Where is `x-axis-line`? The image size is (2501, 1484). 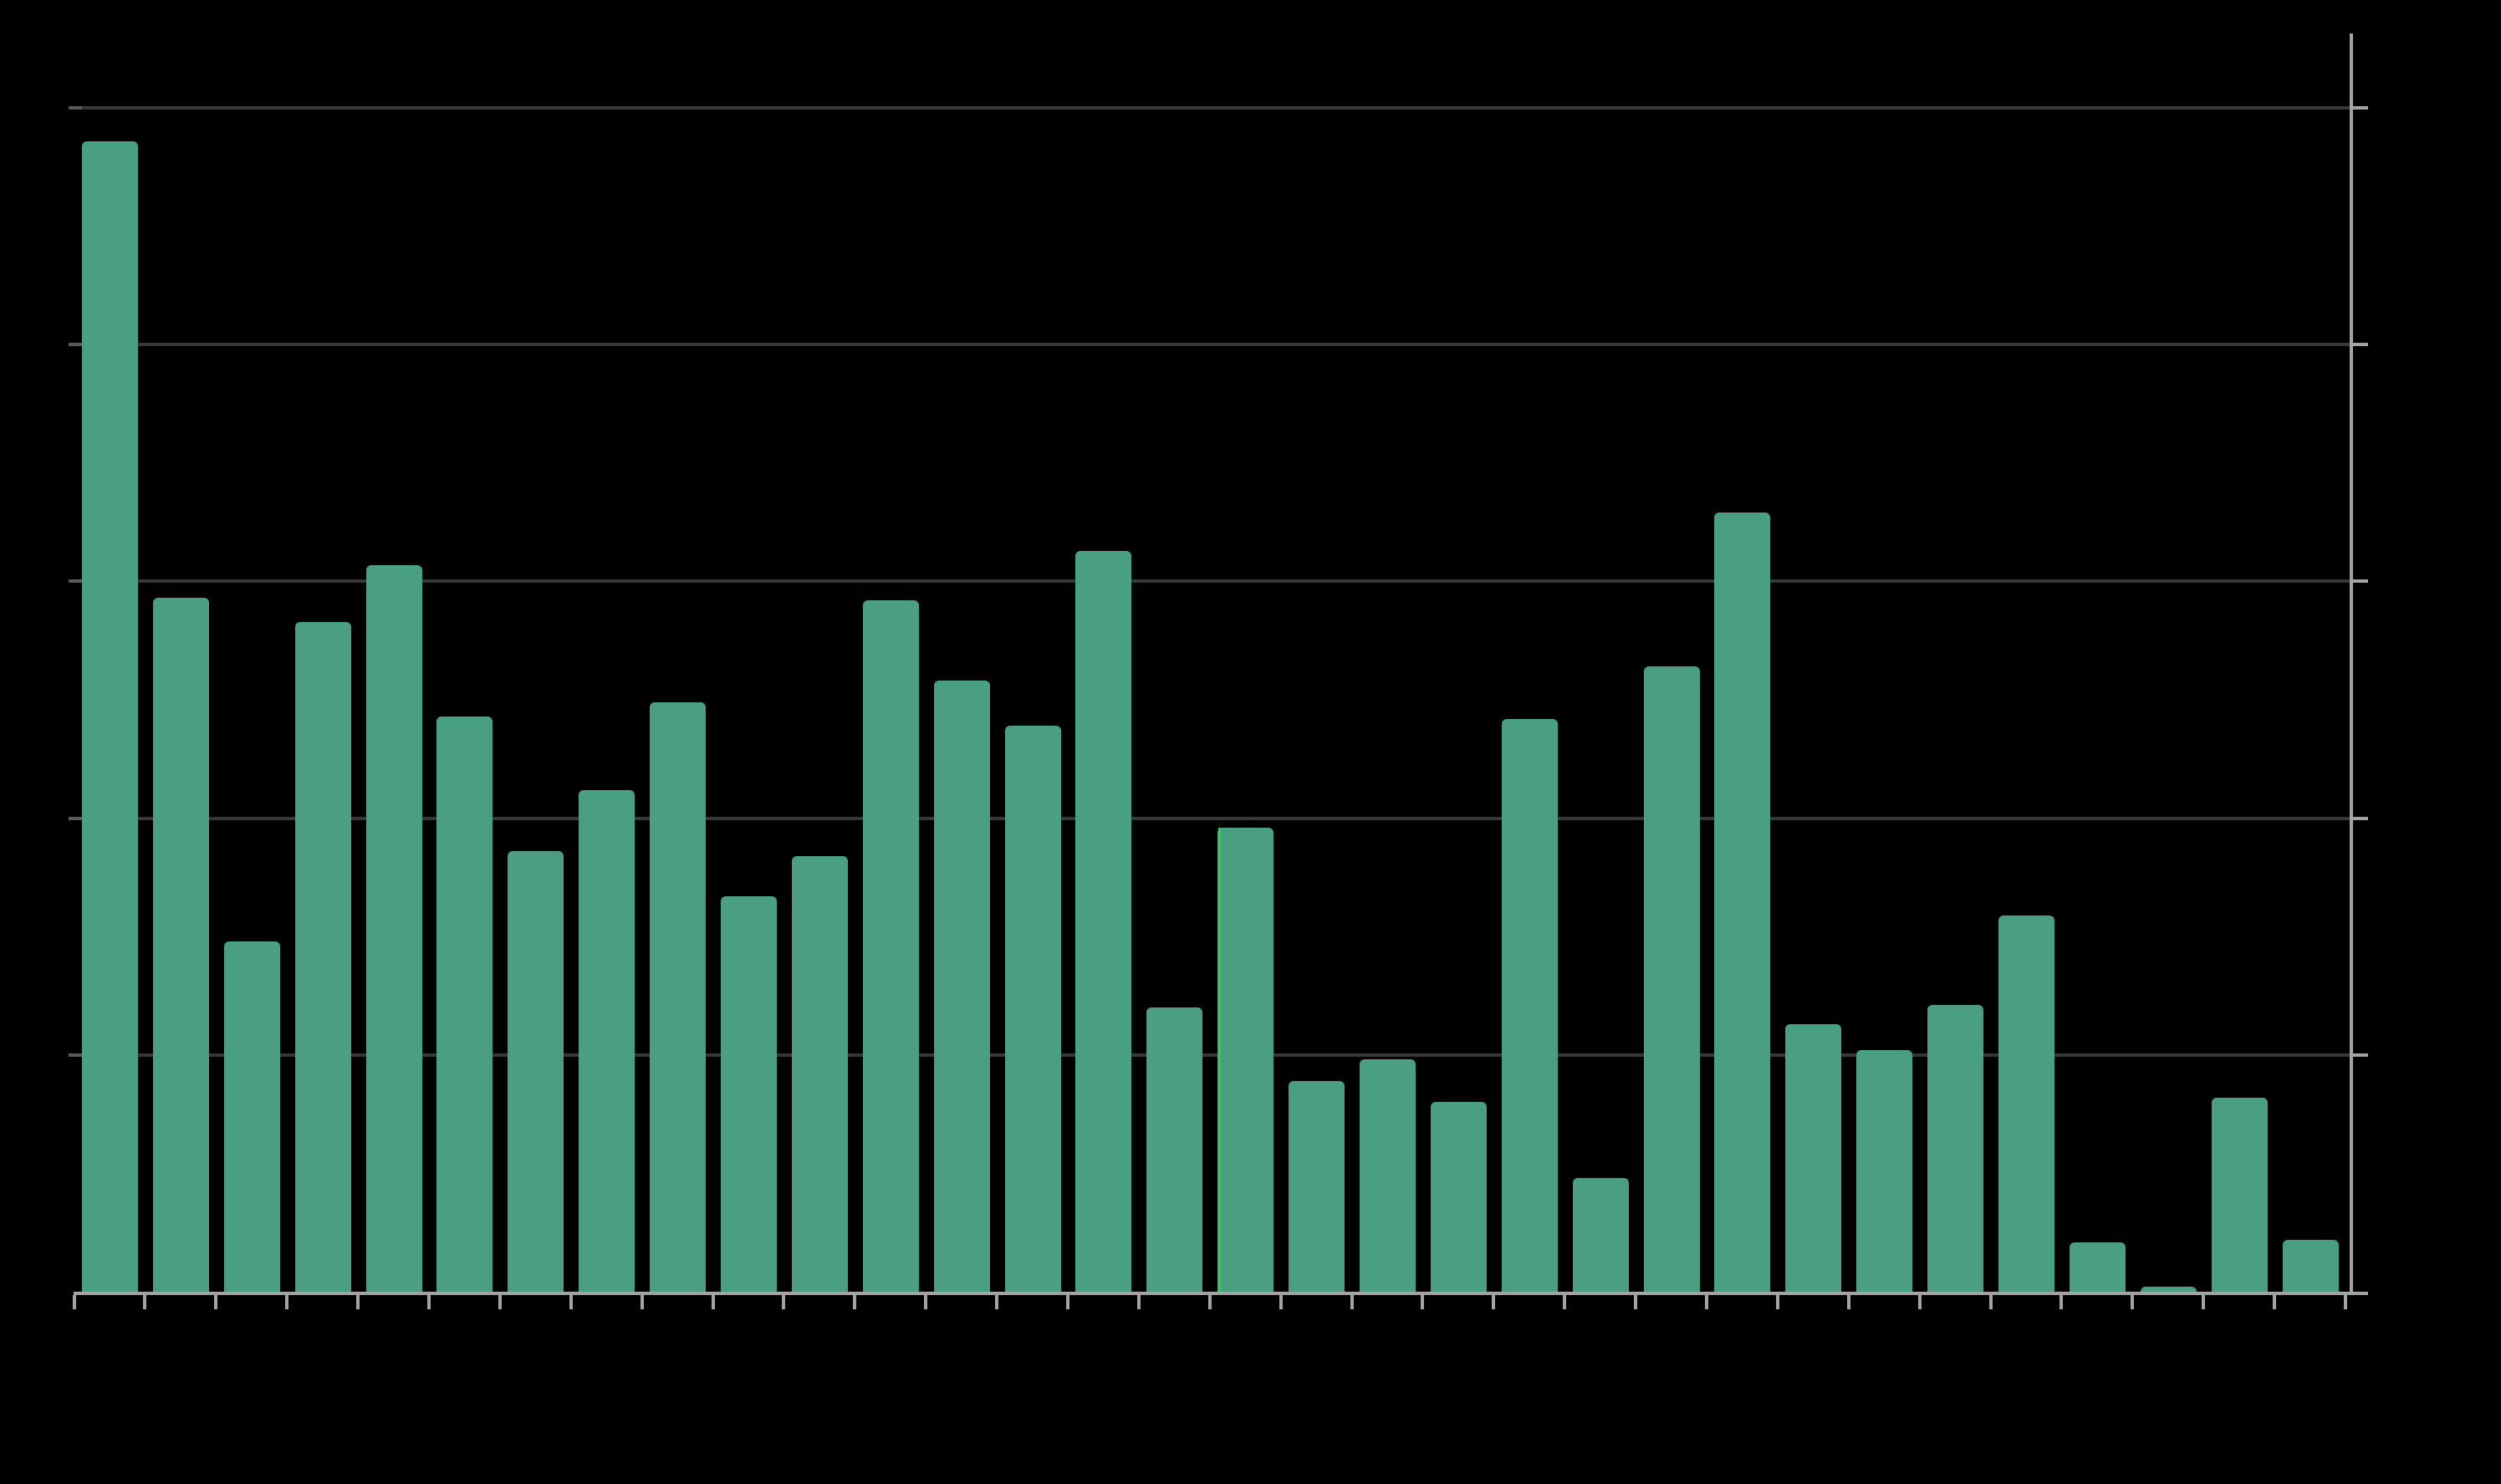
x-axis-line is located at coordinates (1213, 1293).